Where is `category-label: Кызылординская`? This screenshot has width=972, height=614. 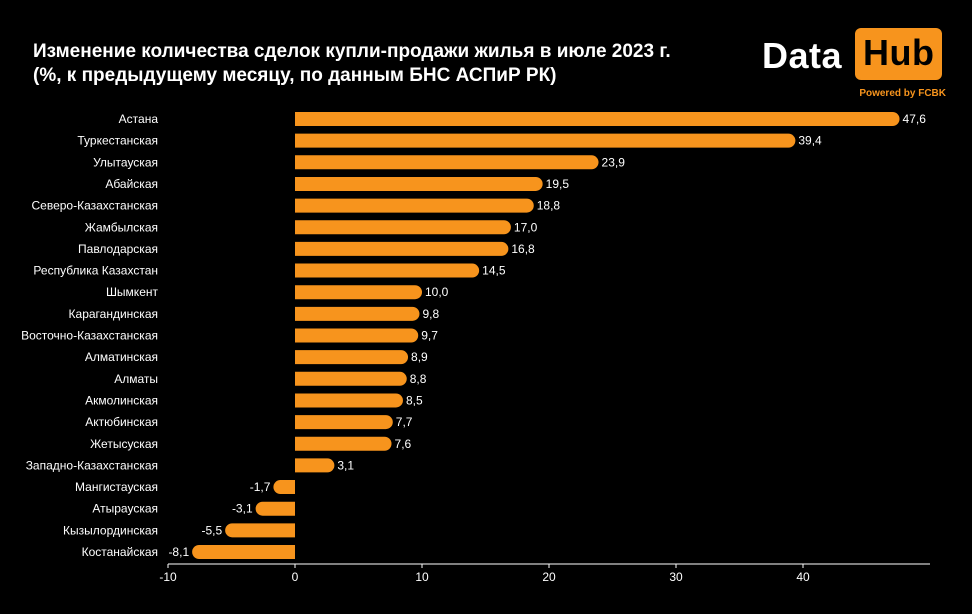 category-label: Кызылординская is located at coordinates (110, 530).